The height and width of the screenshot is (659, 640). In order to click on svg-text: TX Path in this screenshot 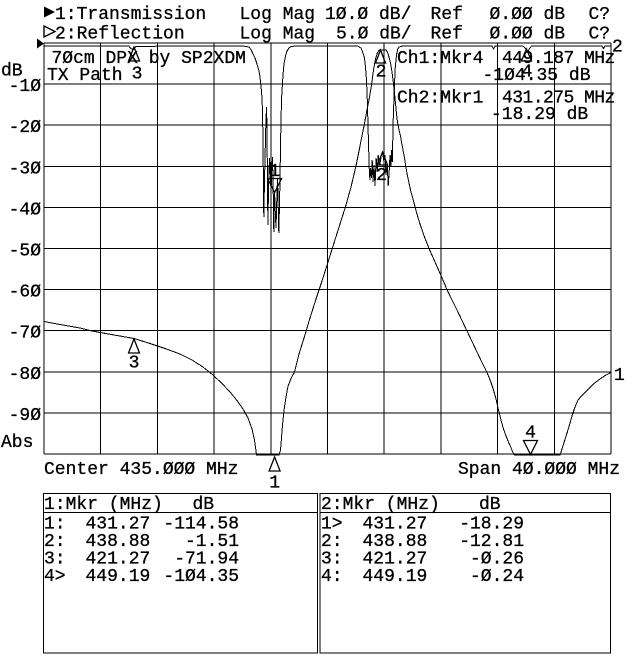, I will do `click(85, 76)`.